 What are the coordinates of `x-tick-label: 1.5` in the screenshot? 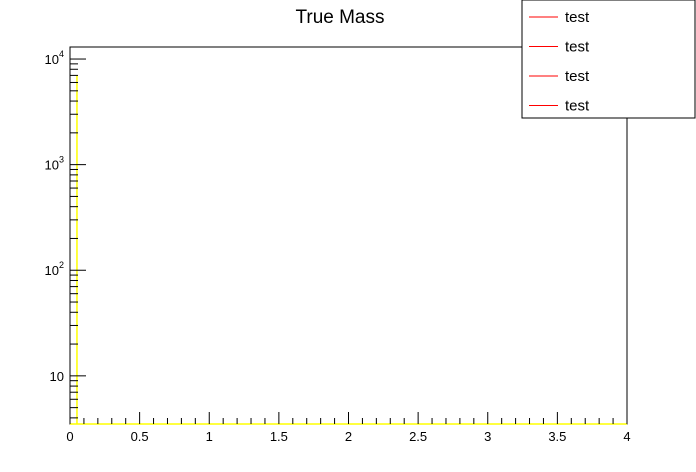 It's located at (279, 436).